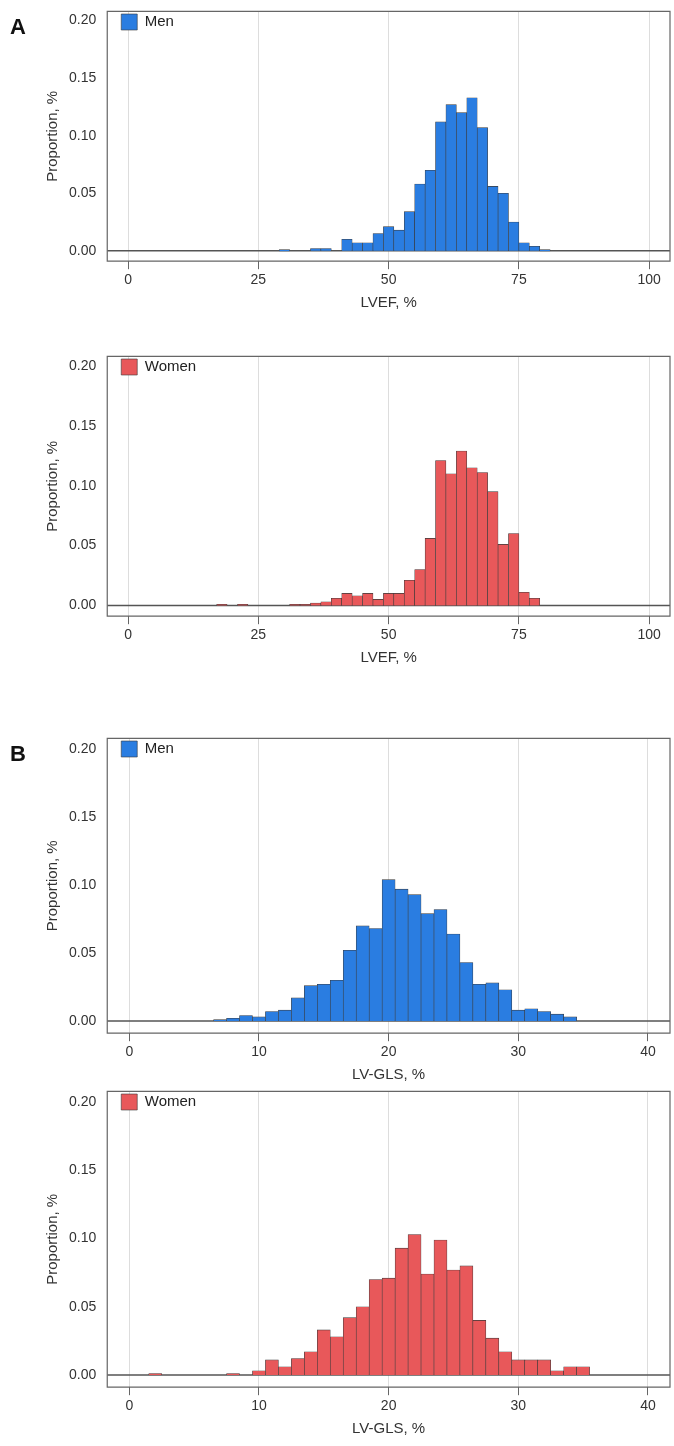 Image resolution: width=674 pixels, height=1446 pixels. Describe the element at coordinates (18, 27) in the screenshot. I see `text: A` at that location.